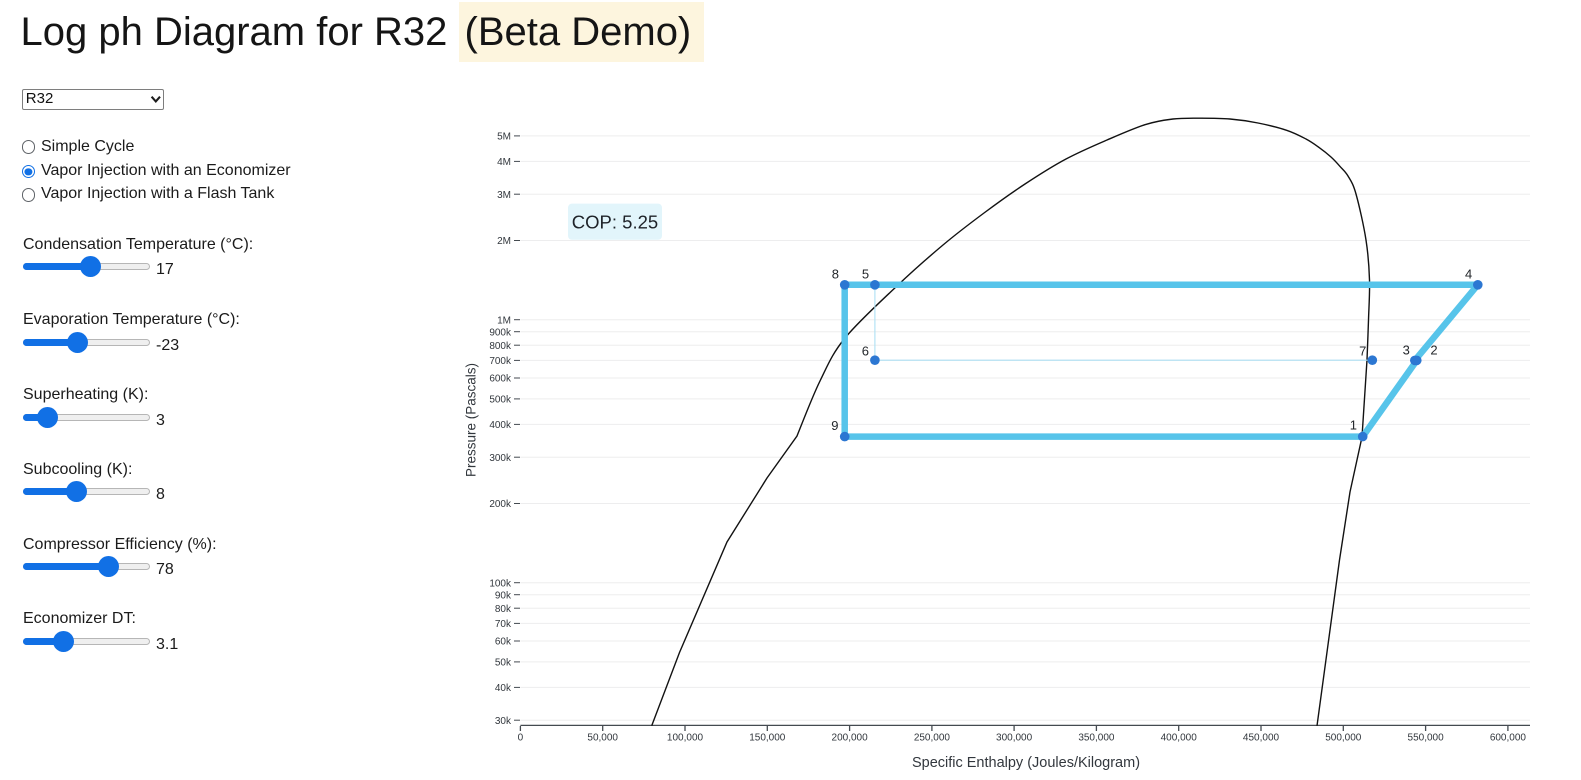  I want to click on svg-text: 250,000, so click(932, 737).